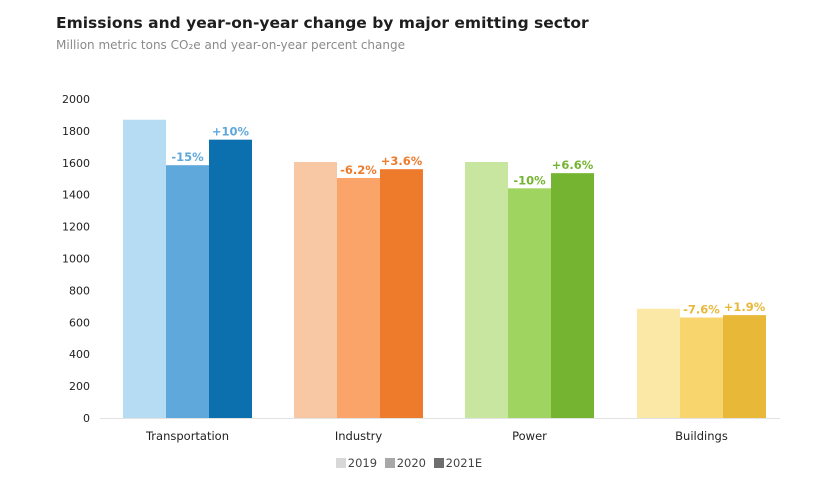 This screenshot has width=818, height=487. Describe the element at coordinates (701, 367) in the screenshot. I see `bar-buildings-2020` at that location.